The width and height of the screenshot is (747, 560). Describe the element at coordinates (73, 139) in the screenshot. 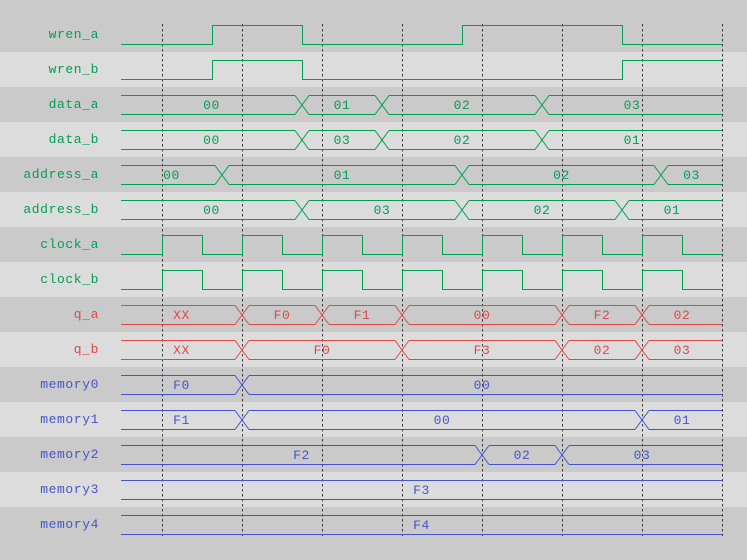

I see `signal-label-data_b: data_b` at that location.